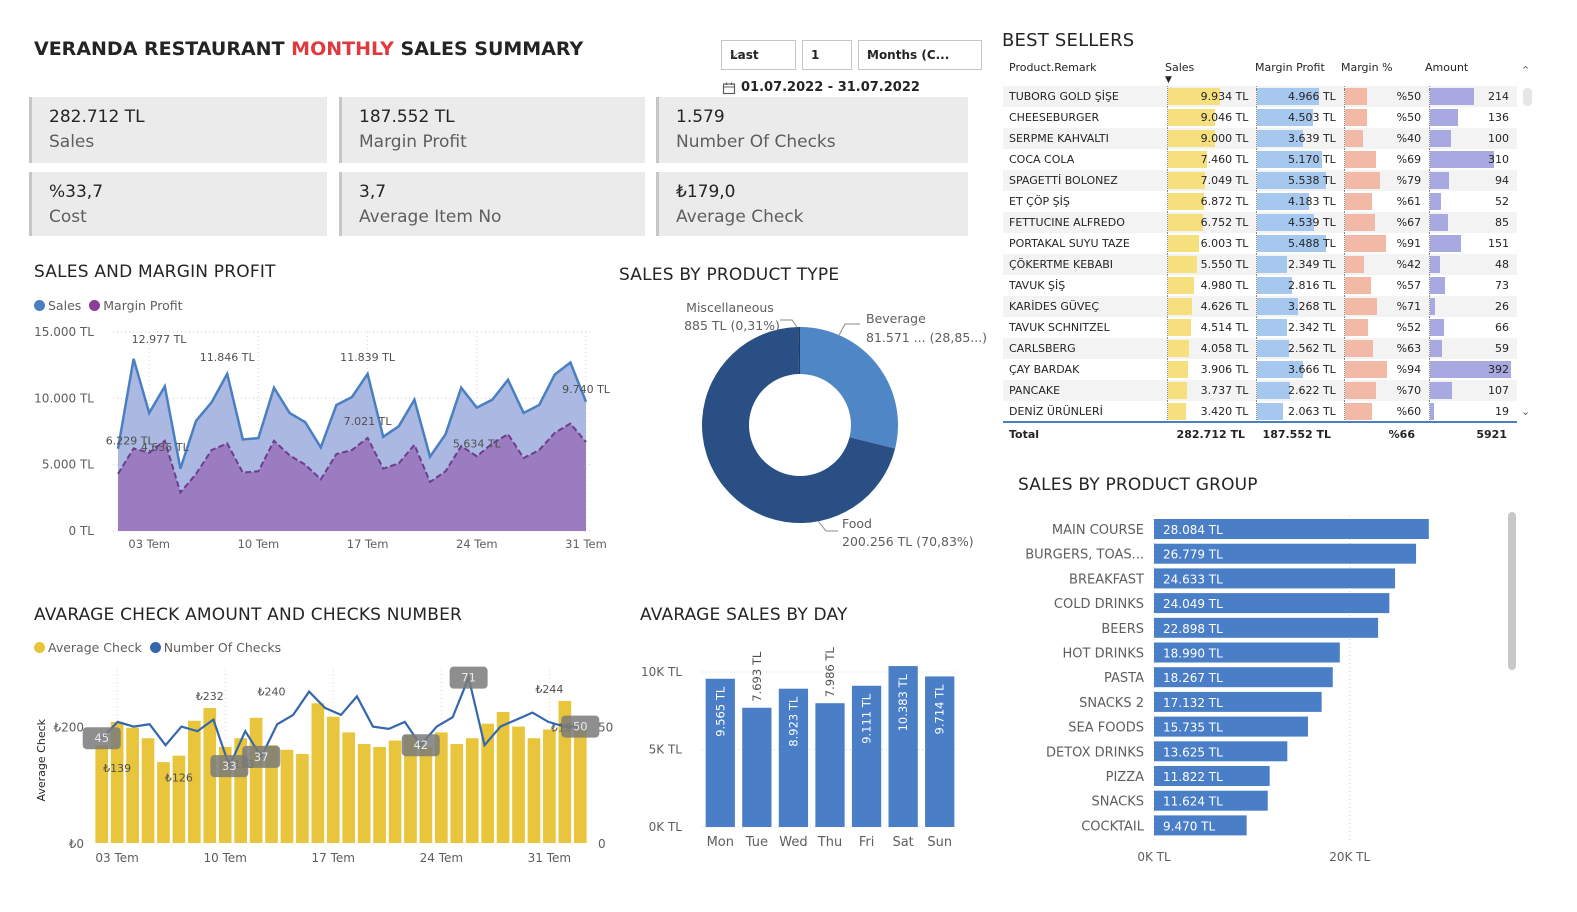 Image resolution: width=1577 pixels, height=912 pixels. I want to click on table-row: PANCAKE 3.737 TL 2.622 TL %70 107, so click(1260, 390).